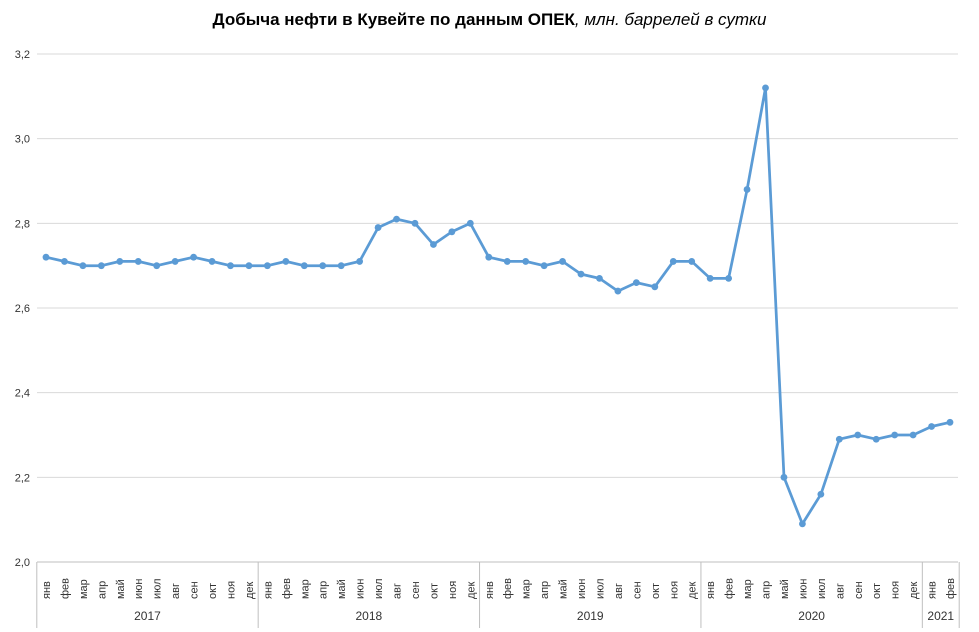 Image resolution: width=979 pixels, height=632 pixels. What do you see at coordinates (22, 55) in the screenshot?
I see `y-axis-label: 3,2` at bounding box center [22, 55].